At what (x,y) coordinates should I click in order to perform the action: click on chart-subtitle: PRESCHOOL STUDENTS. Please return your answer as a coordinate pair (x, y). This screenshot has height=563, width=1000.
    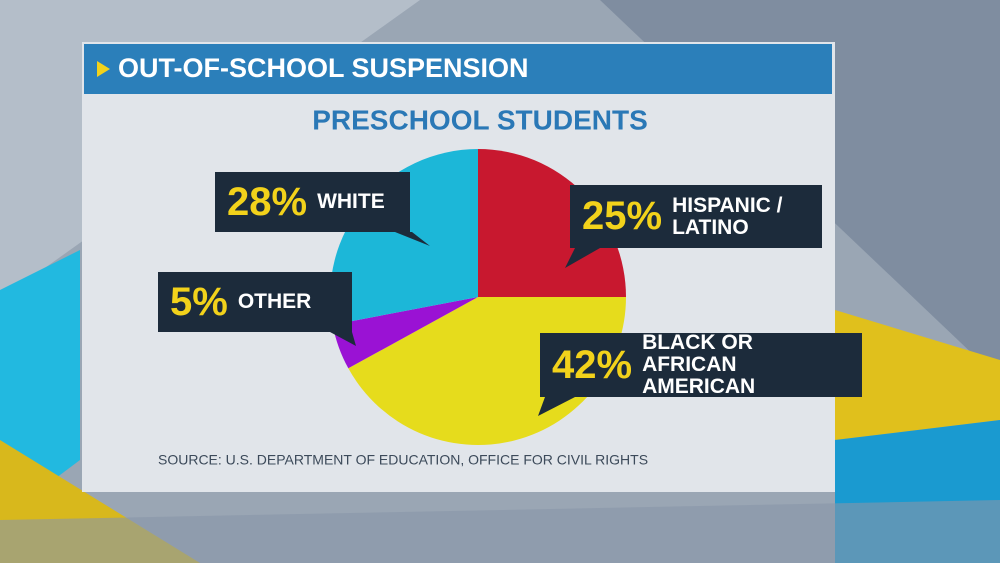
    Looking at the image, I should click on (480, 119).